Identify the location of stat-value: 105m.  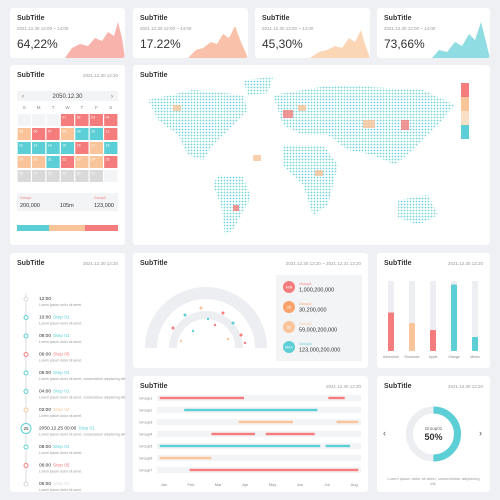
(67, 206).